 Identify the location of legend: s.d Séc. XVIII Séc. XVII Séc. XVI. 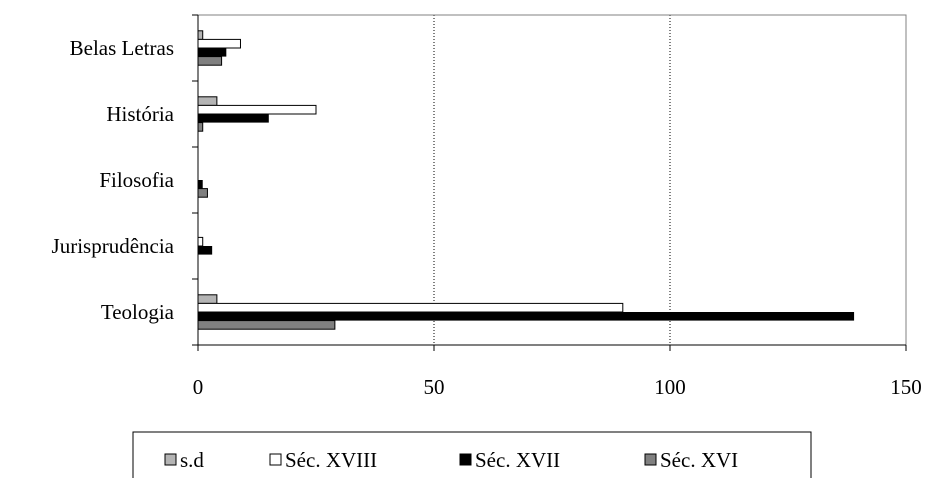
(472, 454).